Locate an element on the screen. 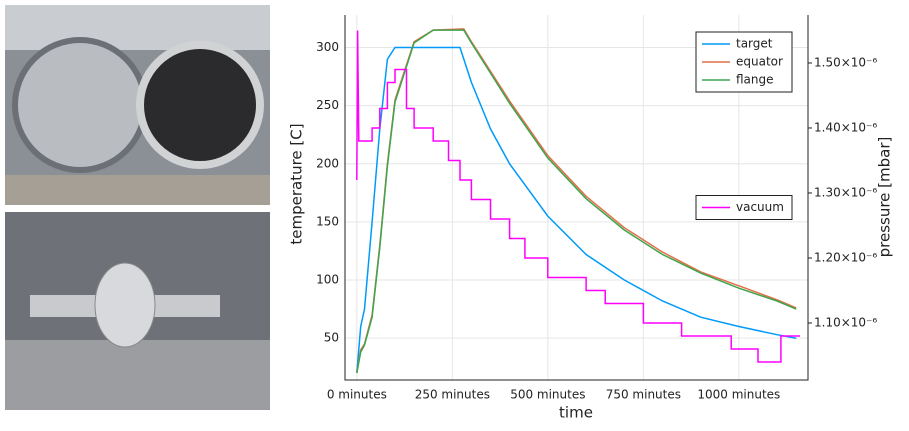 Image resolution: width=909 pixels, height=431 pixels. y-axis-title: temperature [C] is located at coordinates (297, 183).